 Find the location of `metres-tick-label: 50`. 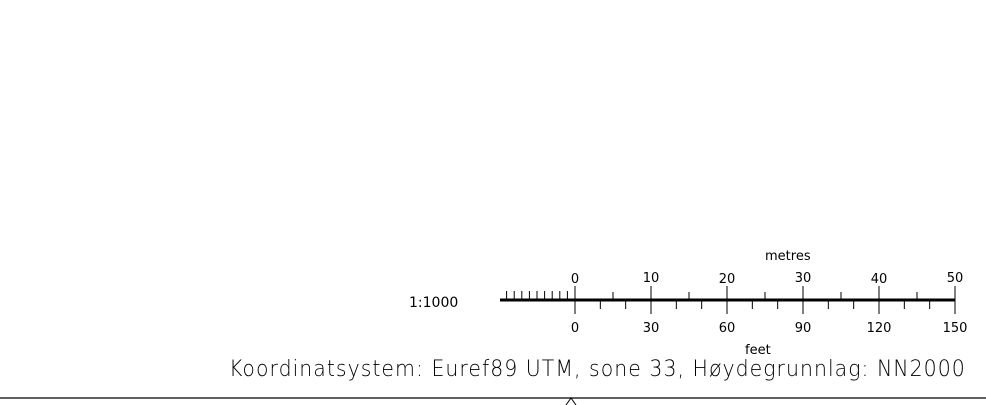

metres-tick-label: 50 is located at coordinates (955, 278).